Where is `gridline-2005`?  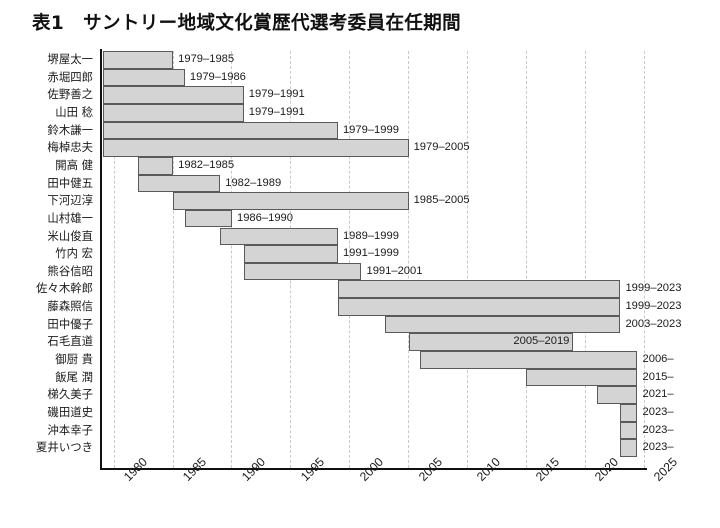
gridline-2005 is located at coordinates (409, 259).